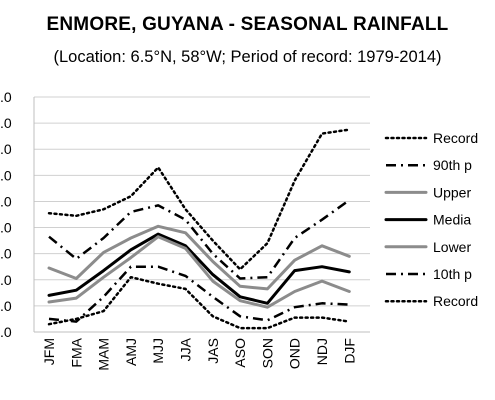 The height and width of the screenshot is (400, 495). Describe the element at coordinates (349, 351) in the screenshot. I see `x-tick-label: DJF` at that location.